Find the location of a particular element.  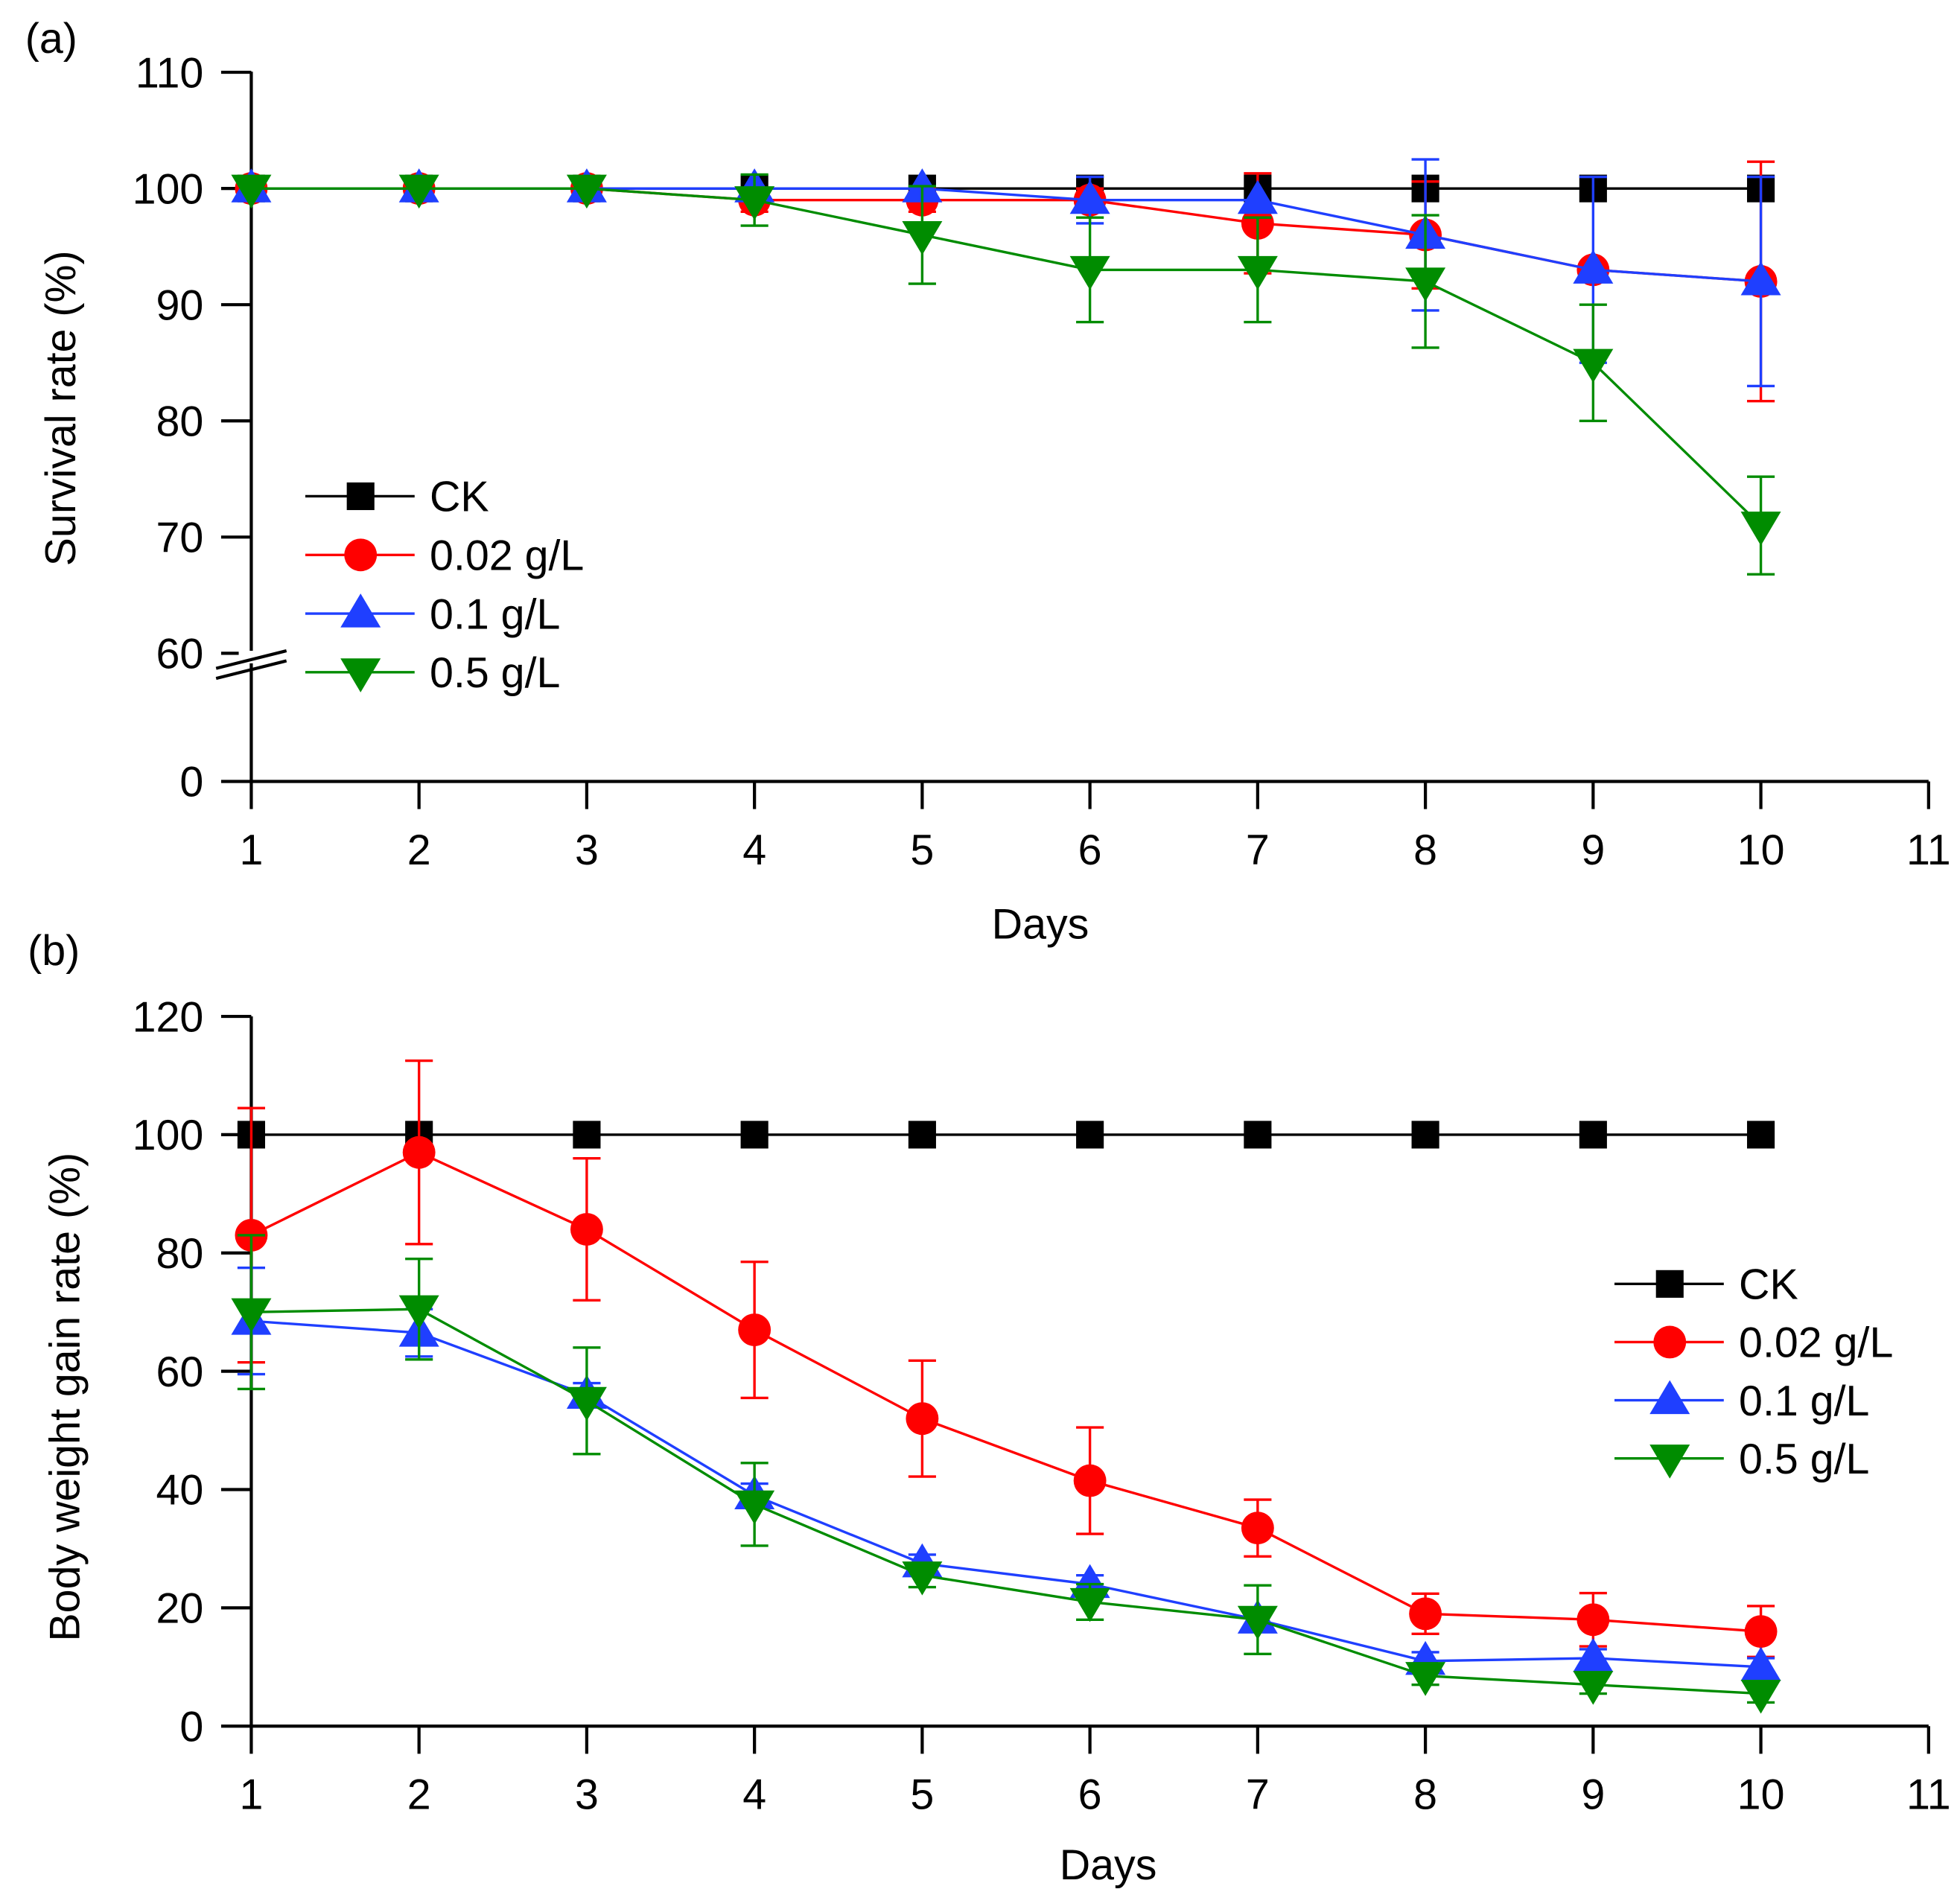

y-tick-label: 100 is located at coordinates (168, 1135).